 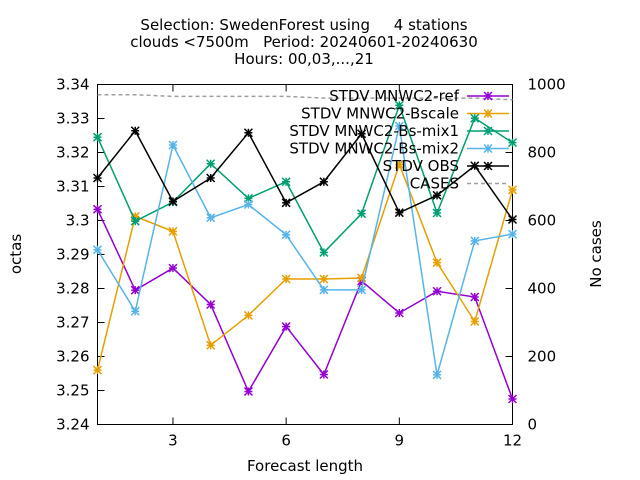 I want to click on legend-label: STDV MNWC2-ref, so click(x=394, y=96).